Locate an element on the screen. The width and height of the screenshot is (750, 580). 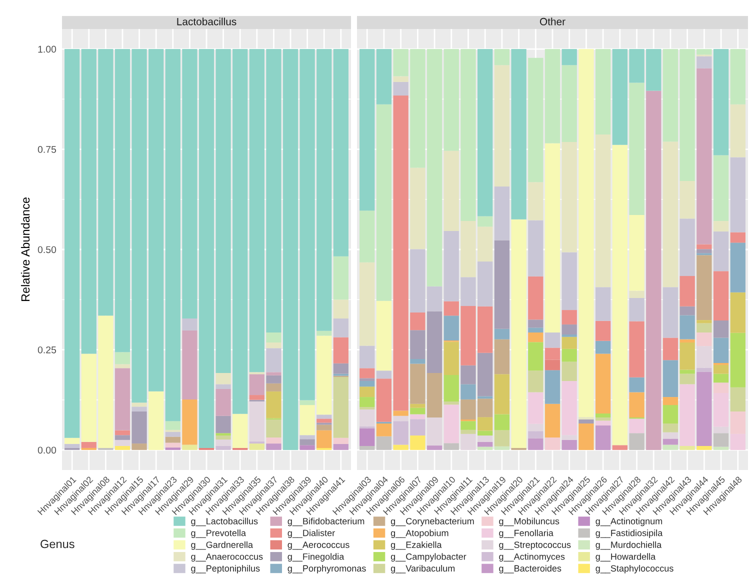
legend-label: g__Gardnerella is located at coordinates (222, 545).